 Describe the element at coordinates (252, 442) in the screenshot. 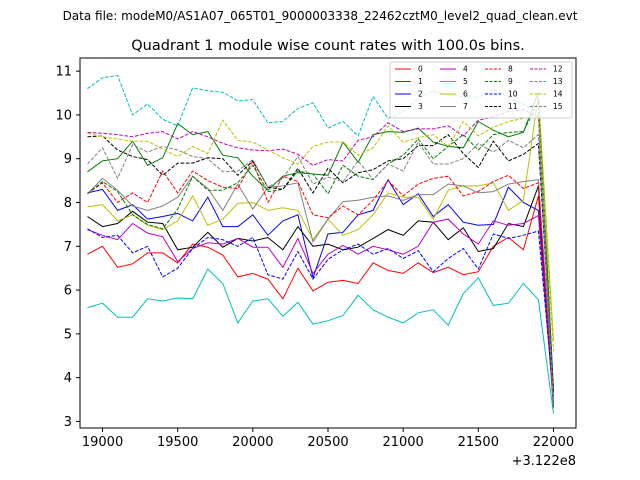

I see `x-tick-label: 20000` at that location.